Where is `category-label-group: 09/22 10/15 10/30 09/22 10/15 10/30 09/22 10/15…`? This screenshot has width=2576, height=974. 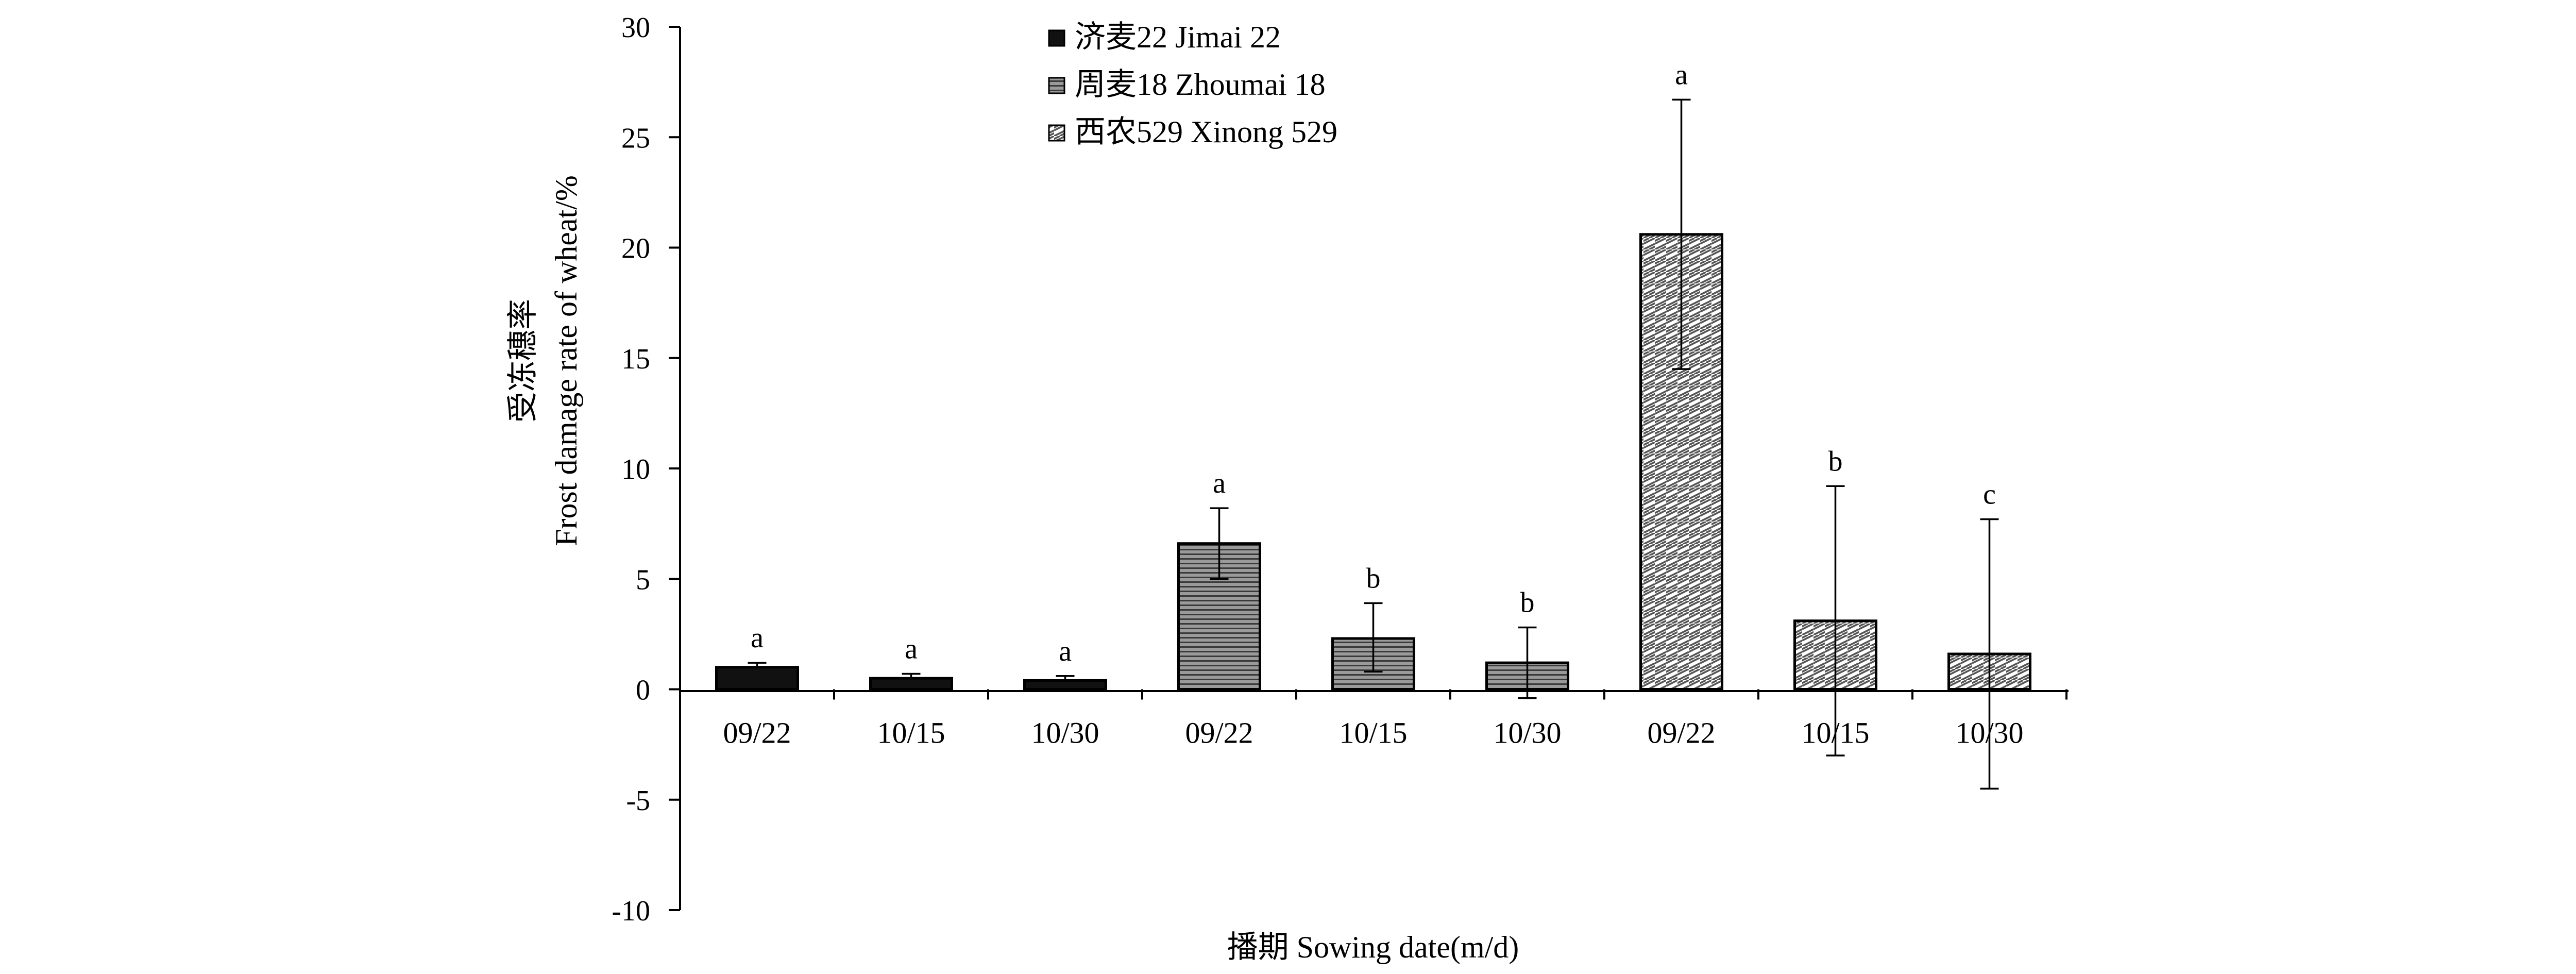 category-label-group: 09/22 10/15 10/30 09/22 10/15 10/30 09/22 10/15… is located at coordinates (1373, 733).